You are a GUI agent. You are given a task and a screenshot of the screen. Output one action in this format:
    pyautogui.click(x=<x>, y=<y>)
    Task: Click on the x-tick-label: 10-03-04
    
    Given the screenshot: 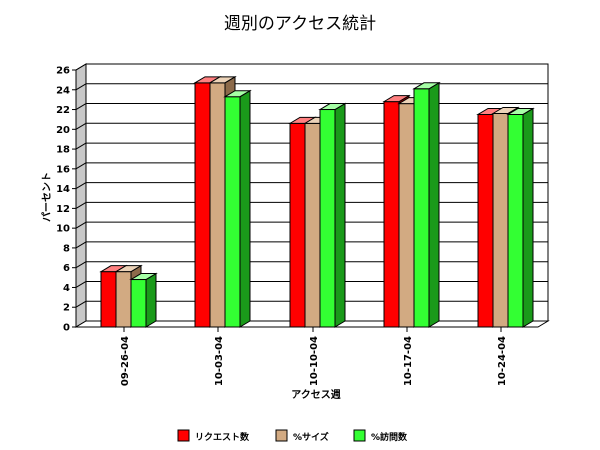 What is the action you would take?
    pyautogui.click(x=219, y=361)
    